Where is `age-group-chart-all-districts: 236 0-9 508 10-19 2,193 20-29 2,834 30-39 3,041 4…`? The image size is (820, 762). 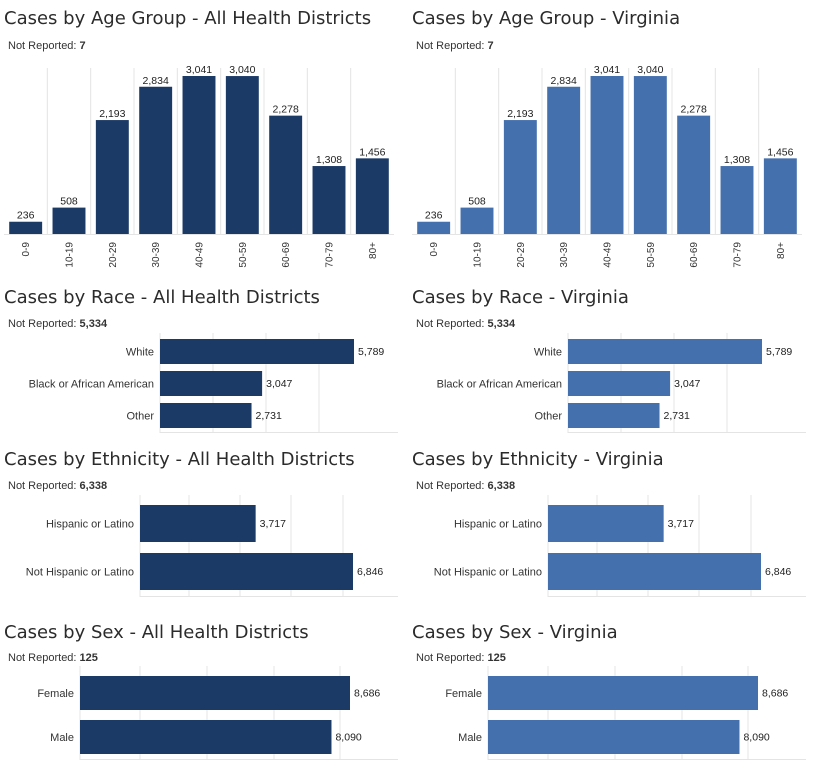 age-group-chart-all-districts: 236 0-9 508 10-19 2,193 20-29 2,834 30-39 3,041 4… is located at coordinates (199, 166).